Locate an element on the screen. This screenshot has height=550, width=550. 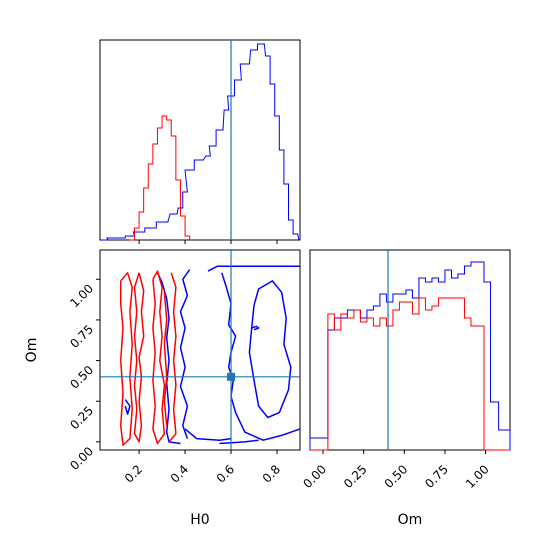
om-histogram-blue is located at coordinates (410, 355).